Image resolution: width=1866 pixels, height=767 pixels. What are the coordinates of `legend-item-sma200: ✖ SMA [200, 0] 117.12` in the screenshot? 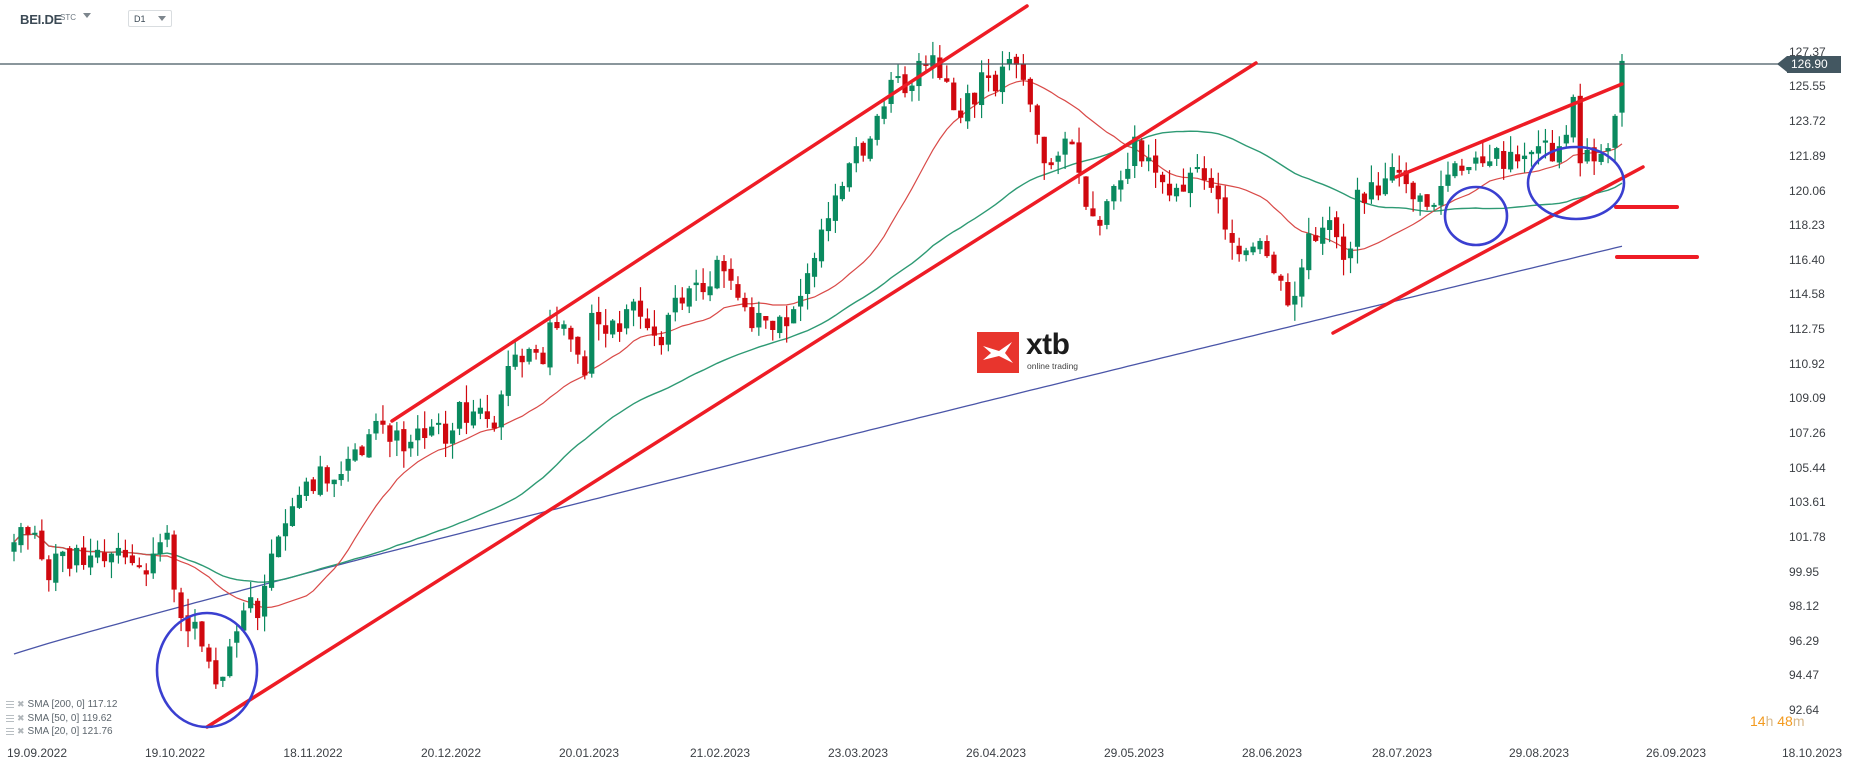 It's located at (61, 705).